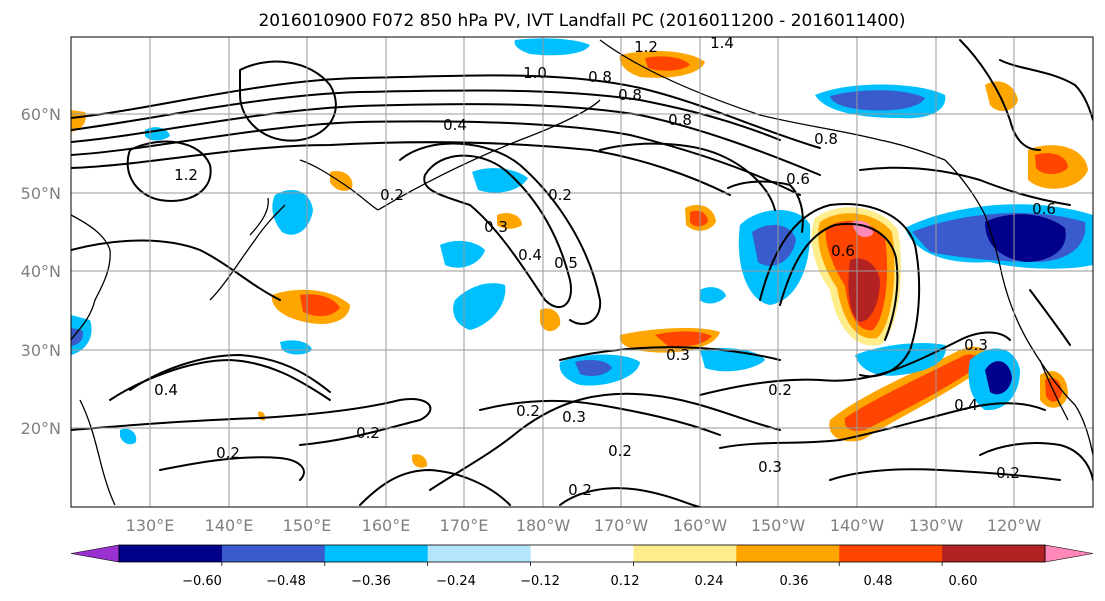 The width and height of the screenshot is (1105, 601). What do you see at coordinates (307, 525) in the screenshot?
I see `lon-label: 150°E` at bounding box center [307, 525].